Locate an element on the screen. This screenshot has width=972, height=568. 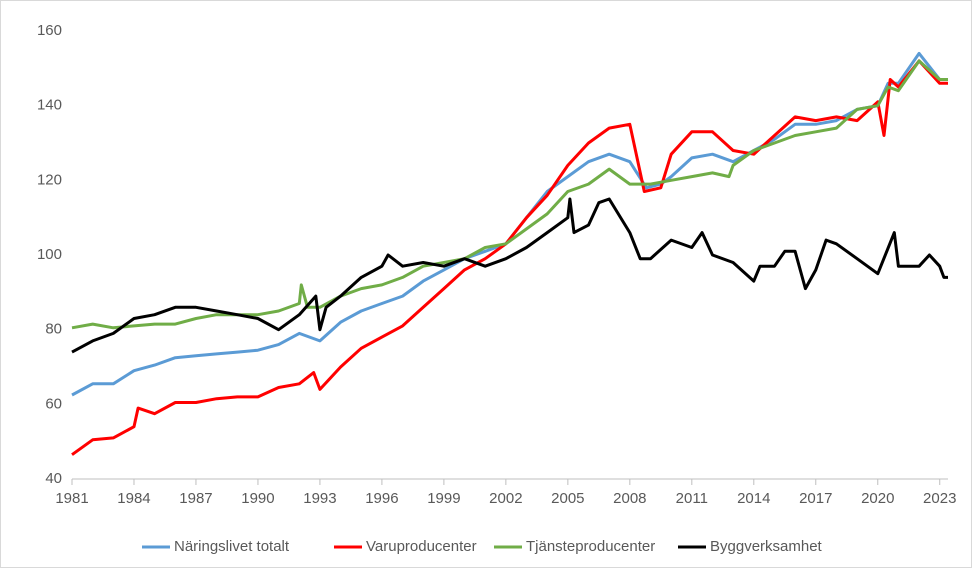
x-tick-label: 2011 is located at coordinates (692, 498).